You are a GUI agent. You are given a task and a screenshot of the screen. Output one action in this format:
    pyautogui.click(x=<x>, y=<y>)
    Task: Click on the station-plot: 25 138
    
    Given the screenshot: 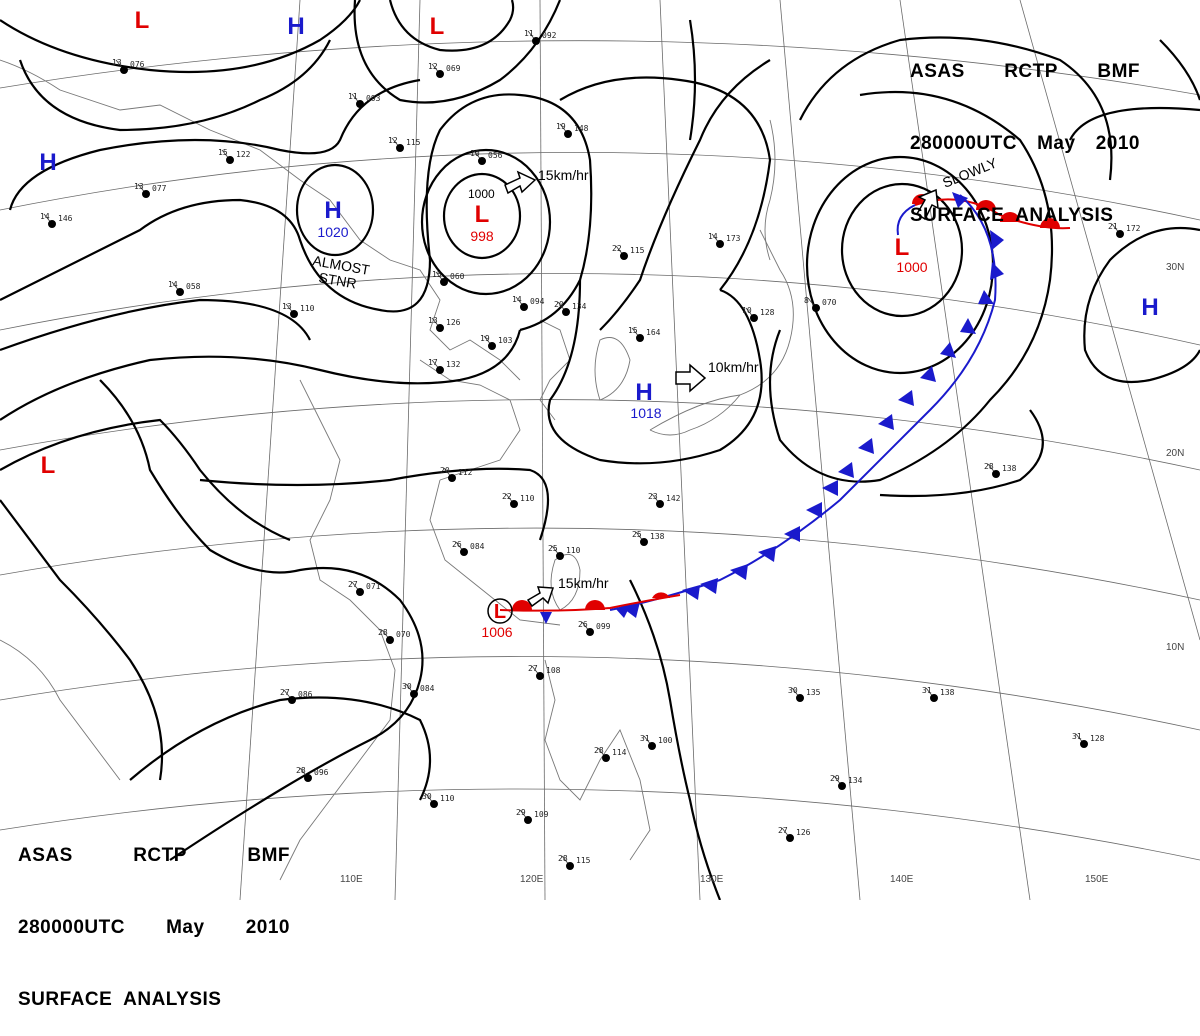 What is the action you would take?
    pyautogui.click(x=648, y=538)
    